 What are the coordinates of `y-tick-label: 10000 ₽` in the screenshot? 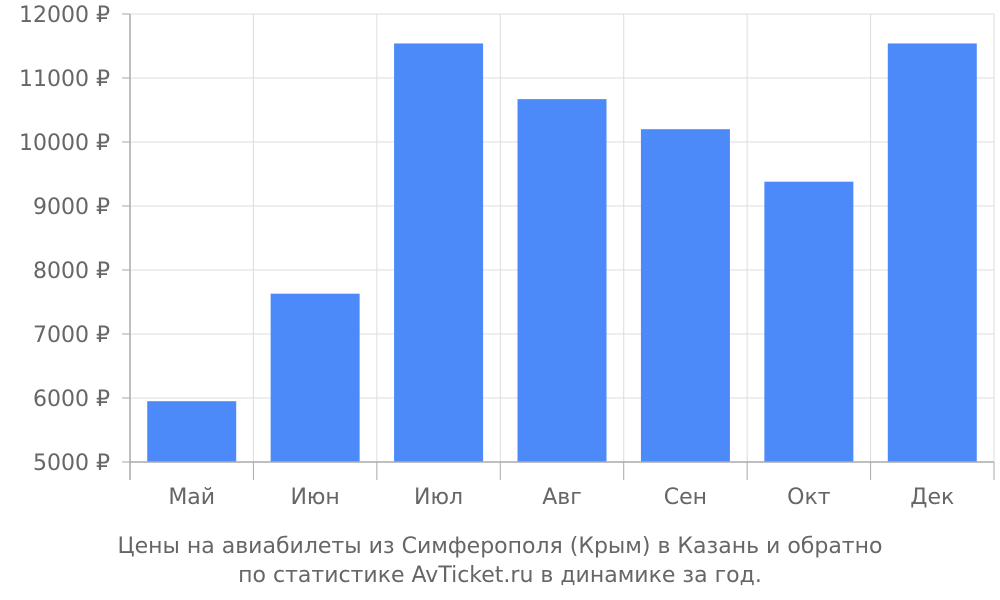 It's located at (64, 143).